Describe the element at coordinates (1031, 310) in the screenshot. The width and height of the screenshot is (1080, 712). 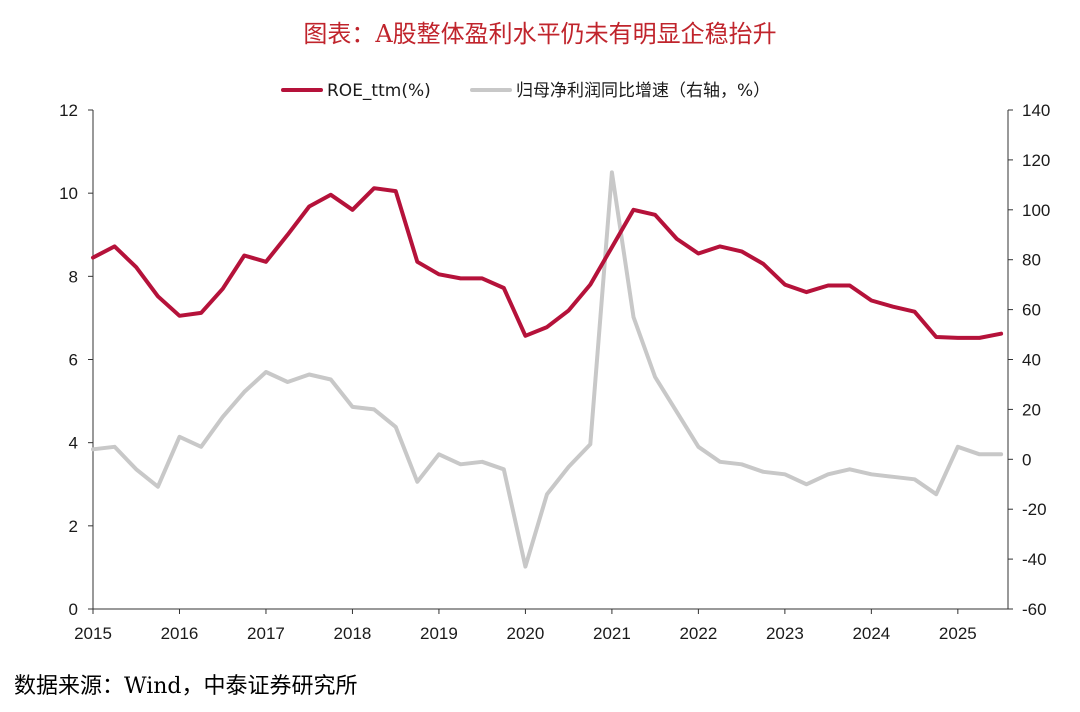
I see `y-right-tick-label: 60` at that location.